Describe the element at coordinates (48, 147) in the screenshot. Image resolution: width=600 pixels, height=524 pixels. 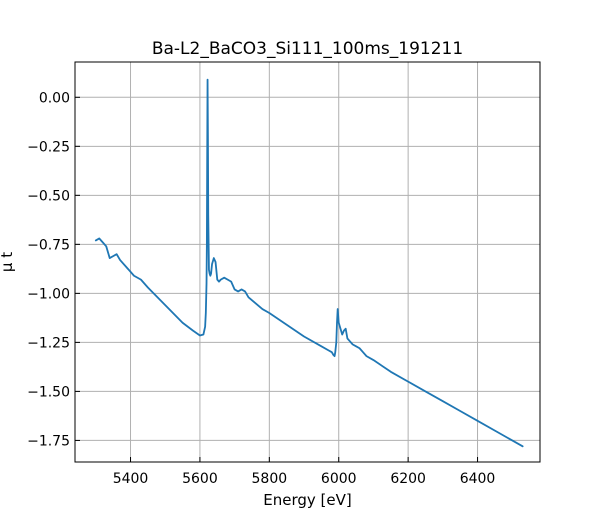
I see `y-tick-label: −0.25` at that location.